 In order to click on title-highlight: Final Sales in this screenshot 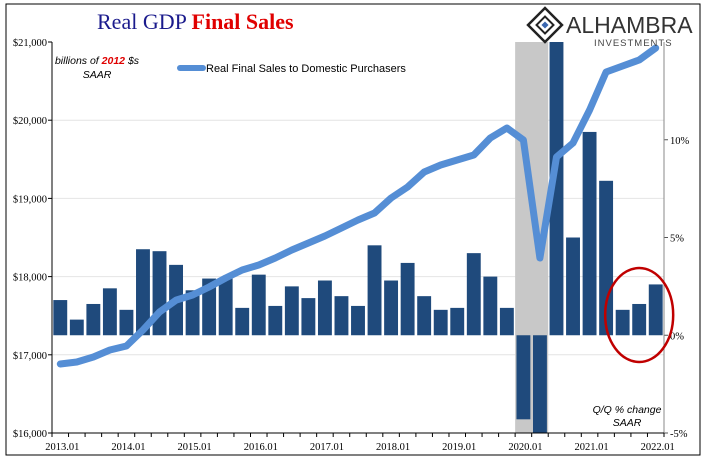, I will do `click(243, 21)`.